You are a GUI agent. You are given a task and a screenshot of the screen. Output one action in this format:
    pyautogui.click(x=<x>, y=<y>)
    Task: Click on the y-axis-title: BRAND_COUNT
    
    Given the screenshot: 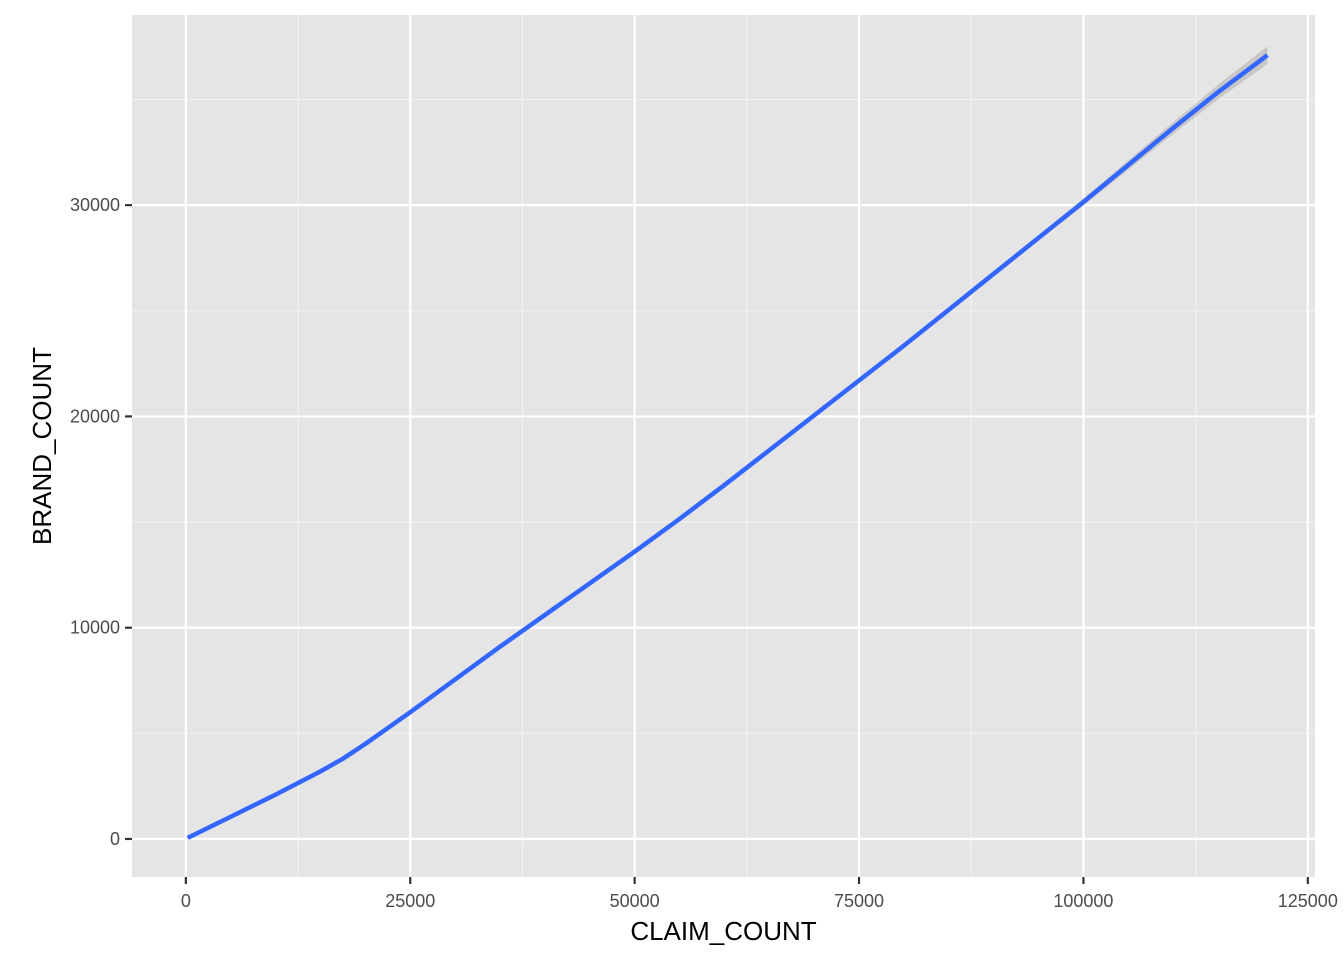 What is the action you would take?
    pyautogui.click(x=42, y=446)
    